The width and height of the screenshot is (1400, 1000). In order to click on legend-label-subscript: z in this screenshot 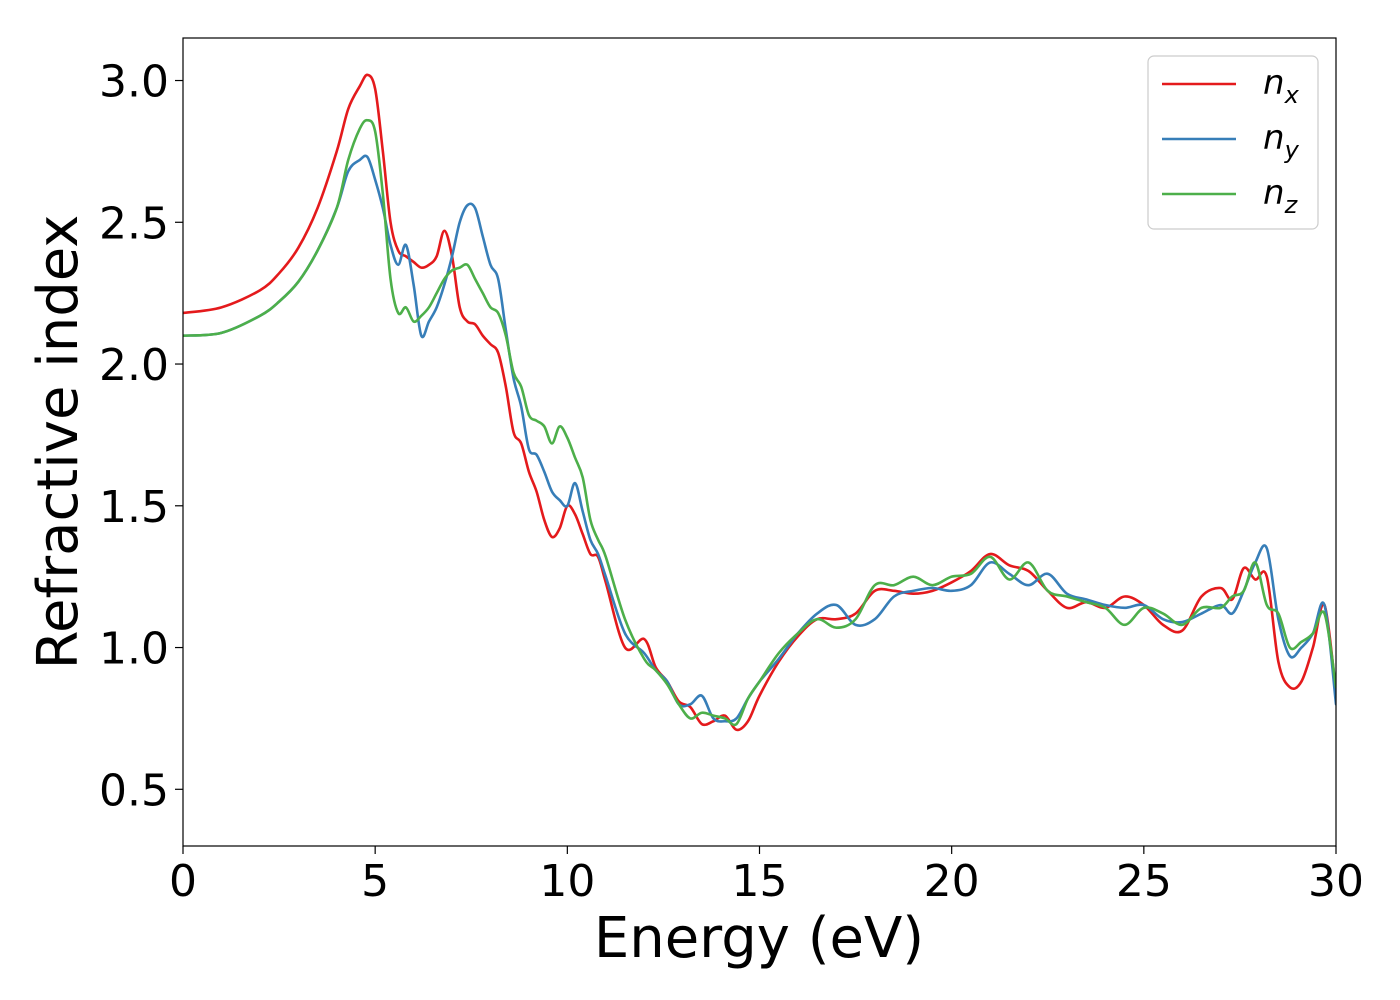, I will do `click(1291, 205)`.